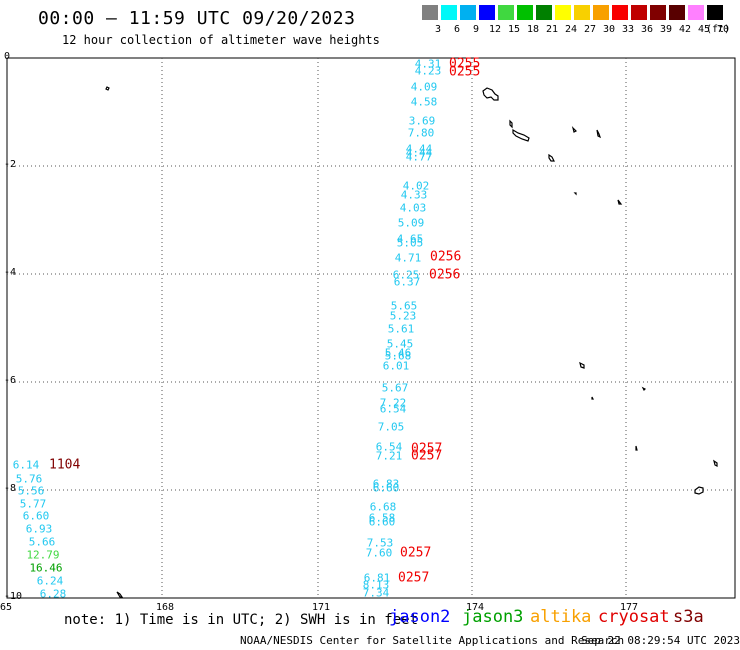 The width and height of the screenshot is (740, 650). Describe the element at coordinates (379, 553) in the screenshot. I see `wave-height-value: 7.60` at that location.